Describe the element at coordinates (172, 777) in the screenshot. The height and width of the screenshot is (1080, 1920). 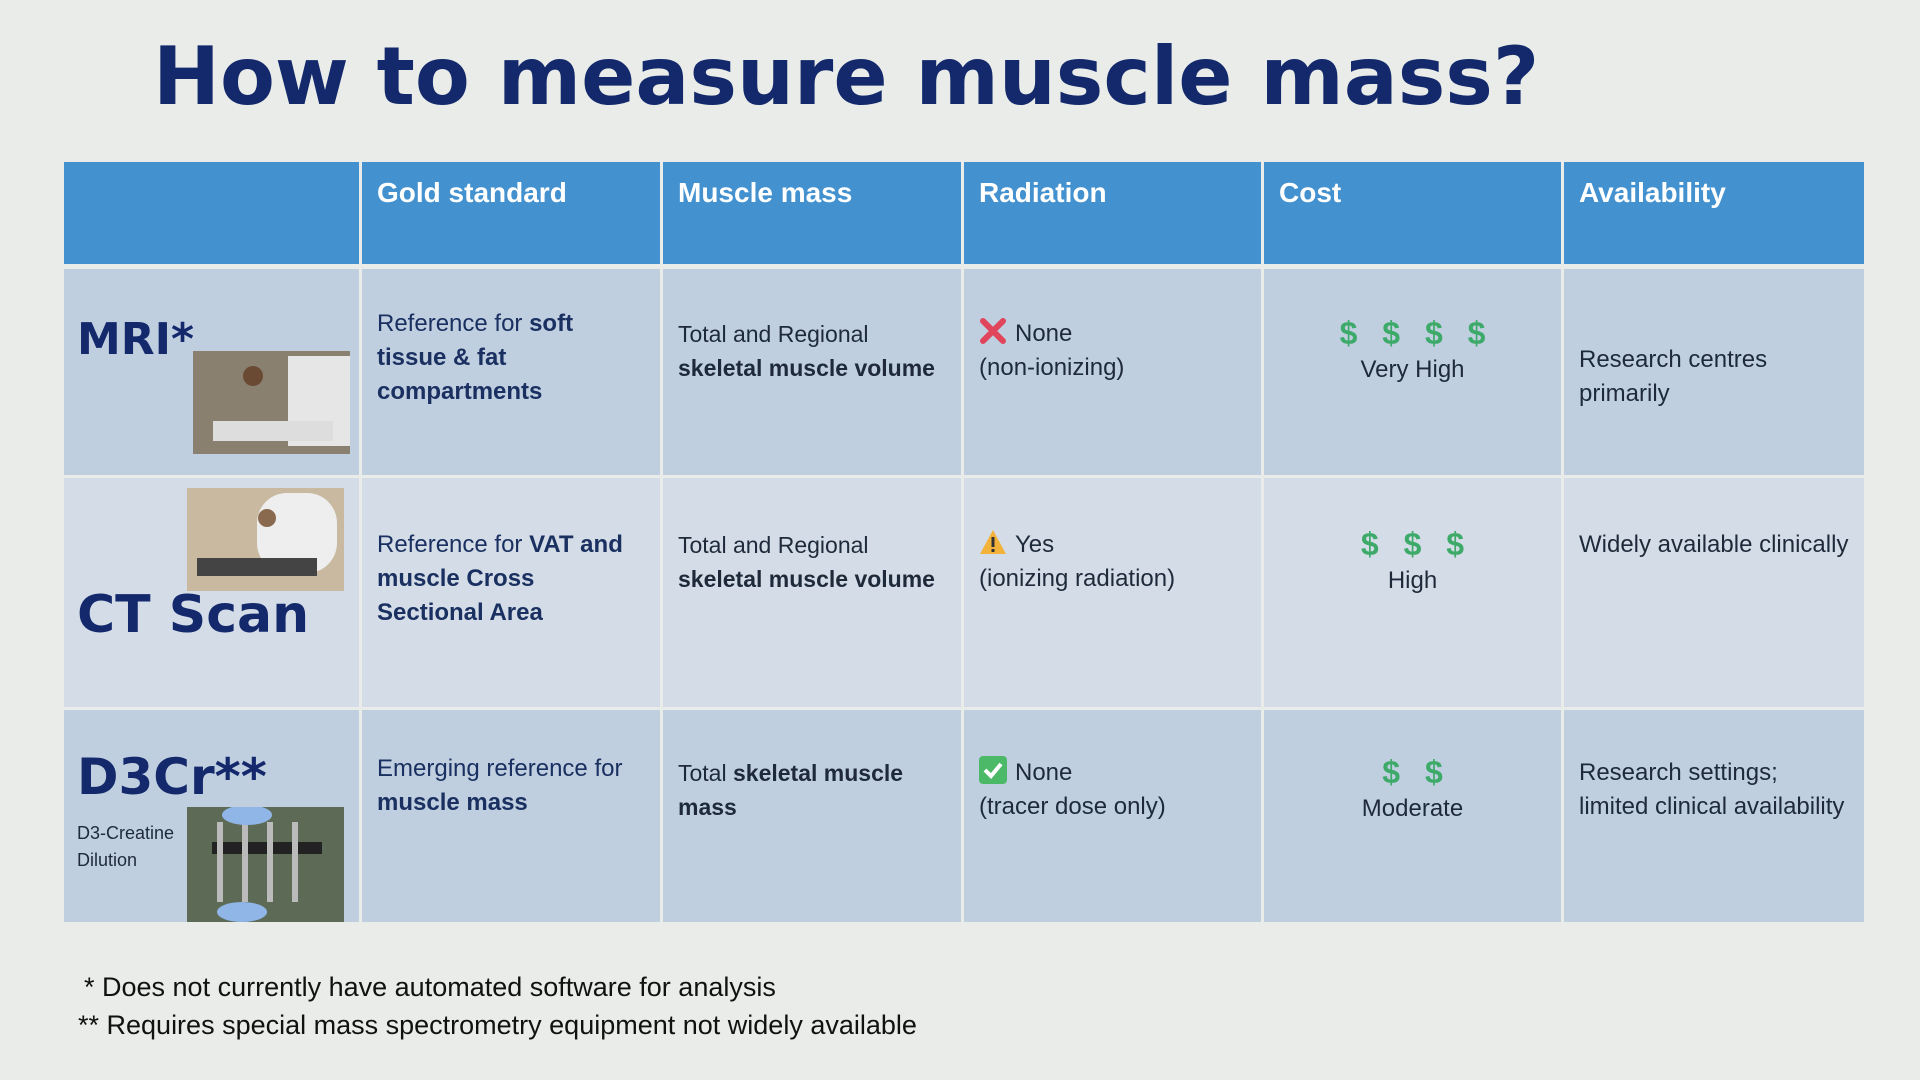
I see `method-label: D3Cr**` at that location.